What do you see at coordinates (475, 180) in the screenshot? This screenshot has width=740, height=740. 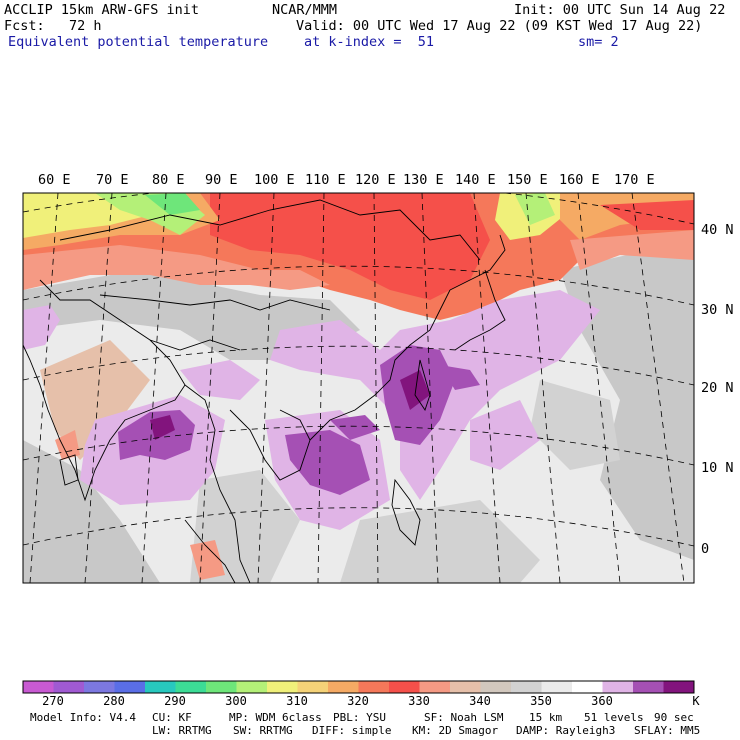 I see `lon-label: 140 E` at bounding box center [475, 180].